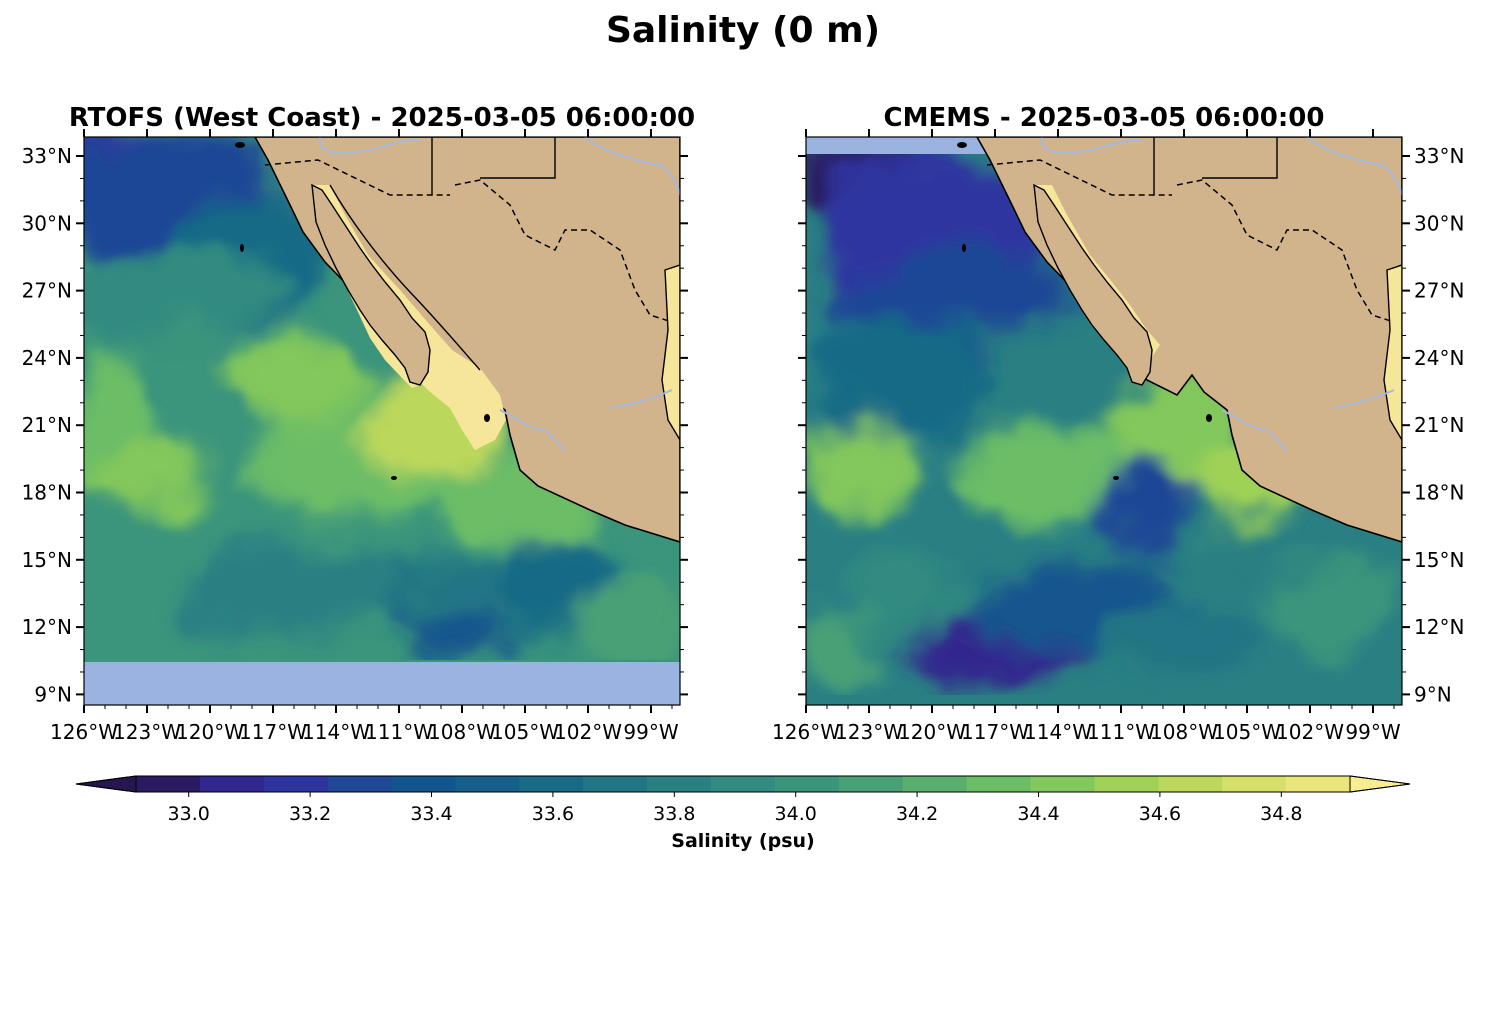 The height and width of the screenshot is (1014, 1486). I want to click on colorbar-tick-label: 33.6, so click(553, 814).